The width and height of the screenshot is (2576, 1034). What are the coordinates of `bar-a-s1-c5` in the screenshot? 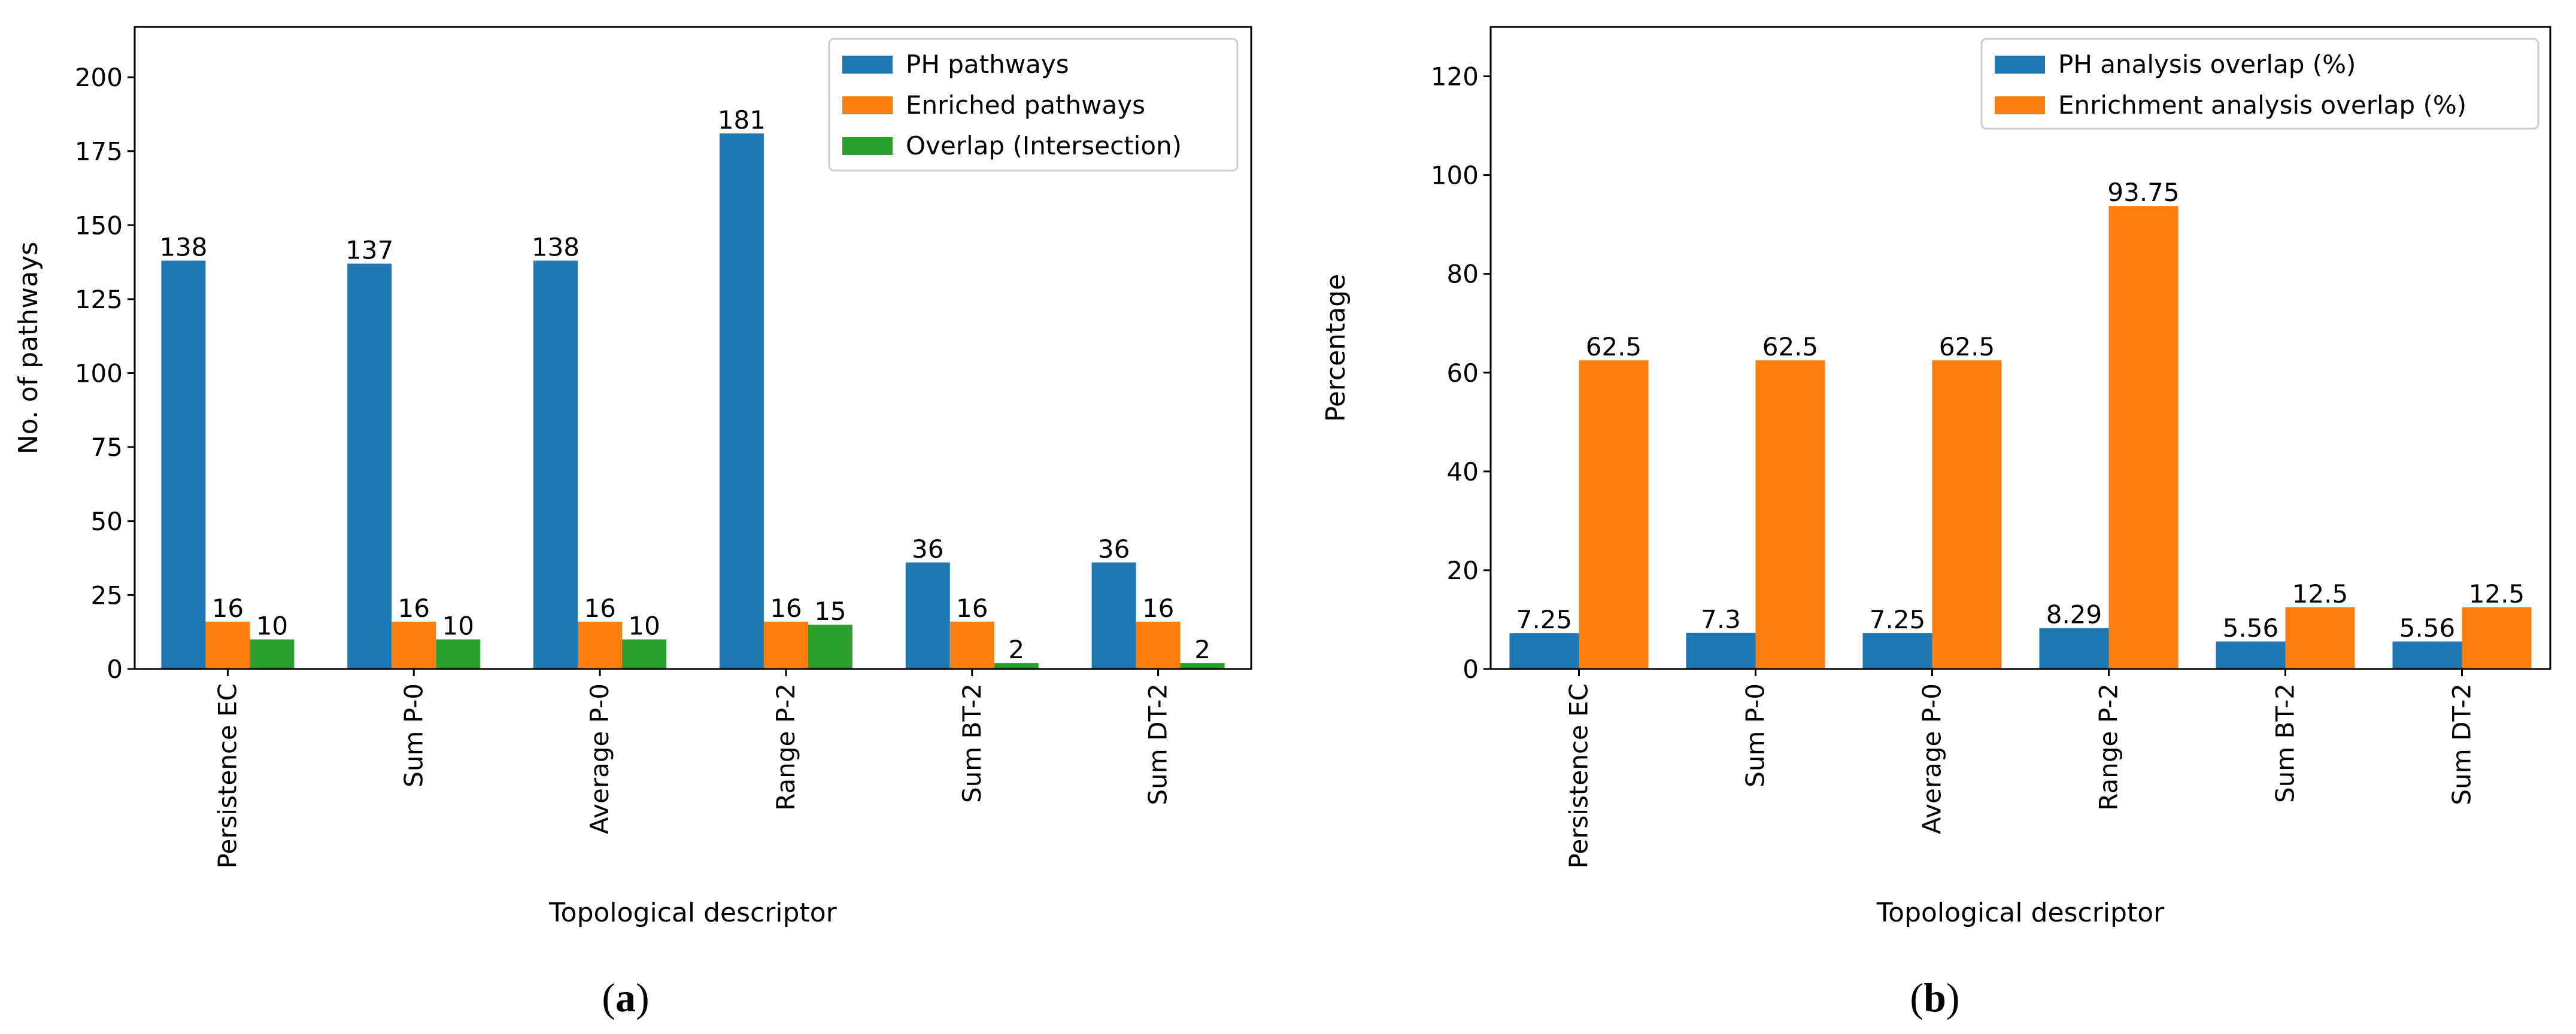 It's located at (1158, 645).